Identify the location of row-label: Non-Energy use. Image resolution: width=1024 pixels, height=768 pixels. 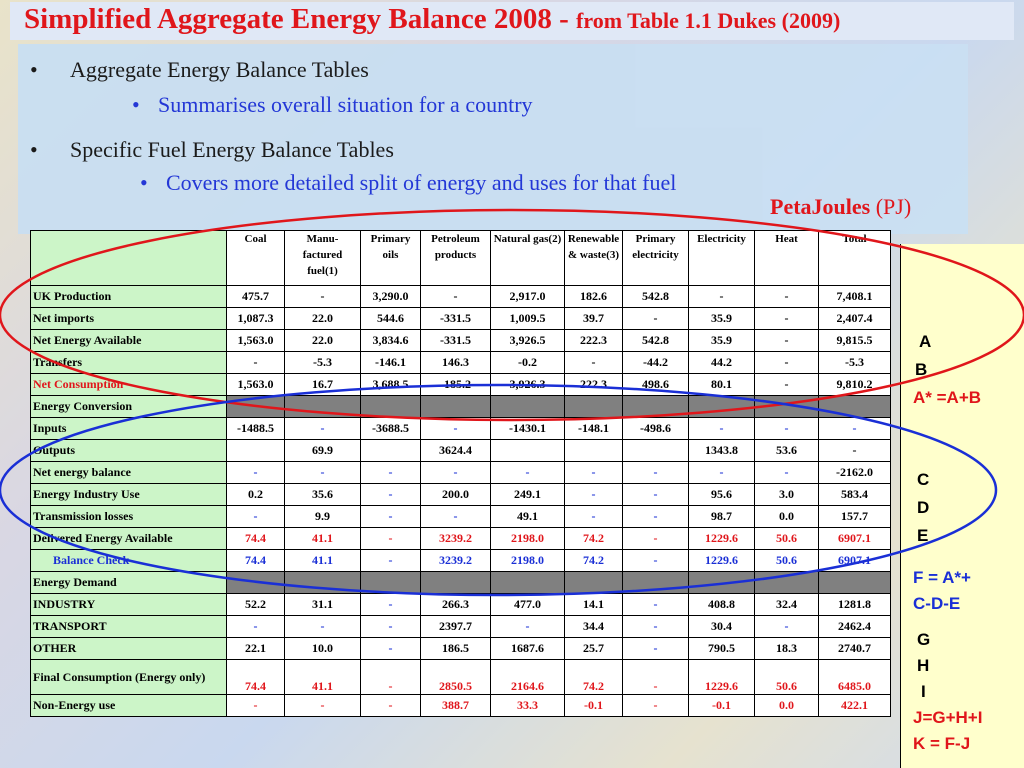
(128, 705).